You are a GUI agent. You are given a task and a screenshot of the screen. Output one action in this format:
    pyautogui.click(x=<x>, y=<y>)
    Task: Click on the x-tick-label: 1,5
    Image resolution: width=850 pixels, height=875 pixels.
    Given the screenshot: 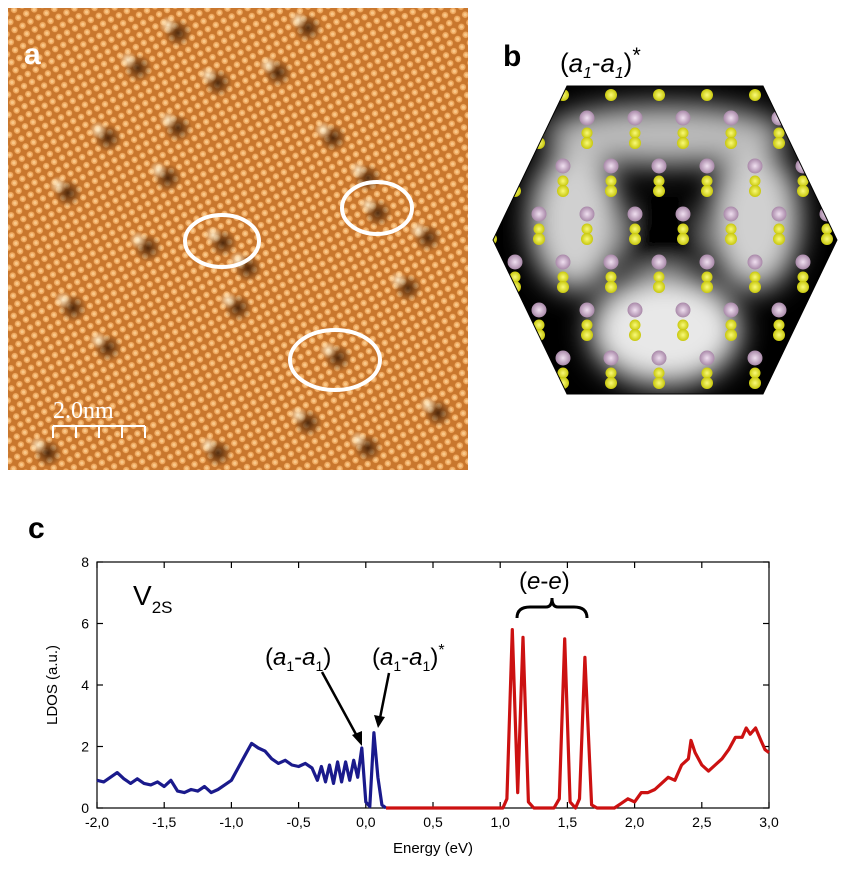 What is the action you would take?
    pyautogui.click(x=568, y=822)
    